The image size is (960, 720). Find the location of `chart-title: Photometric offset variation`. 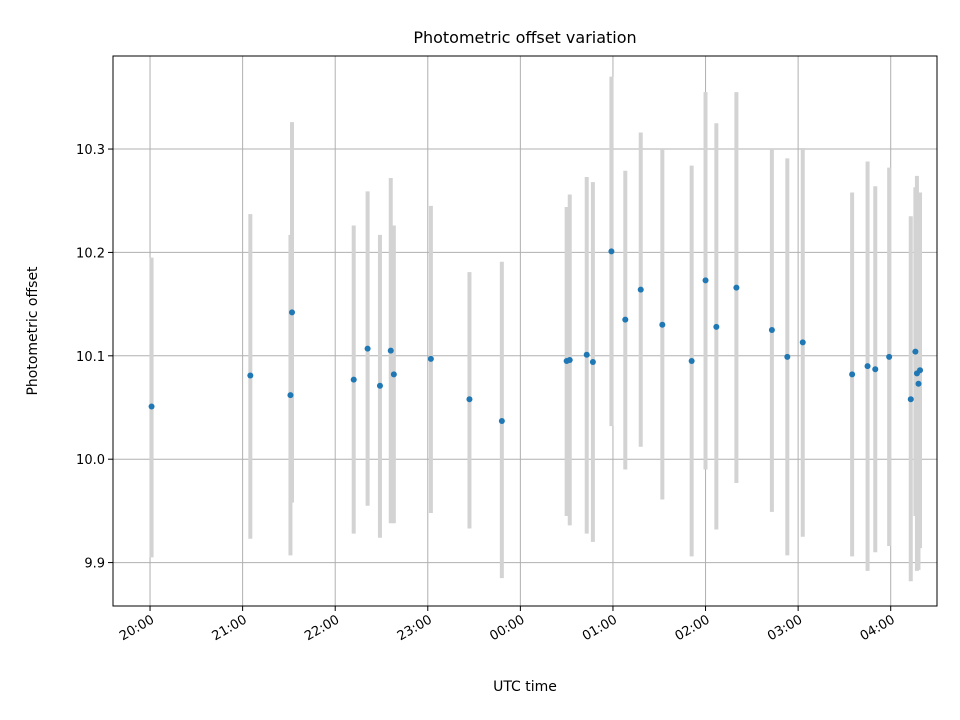

chart-title: Photometric offset variation is located at coordinates (524, 37).